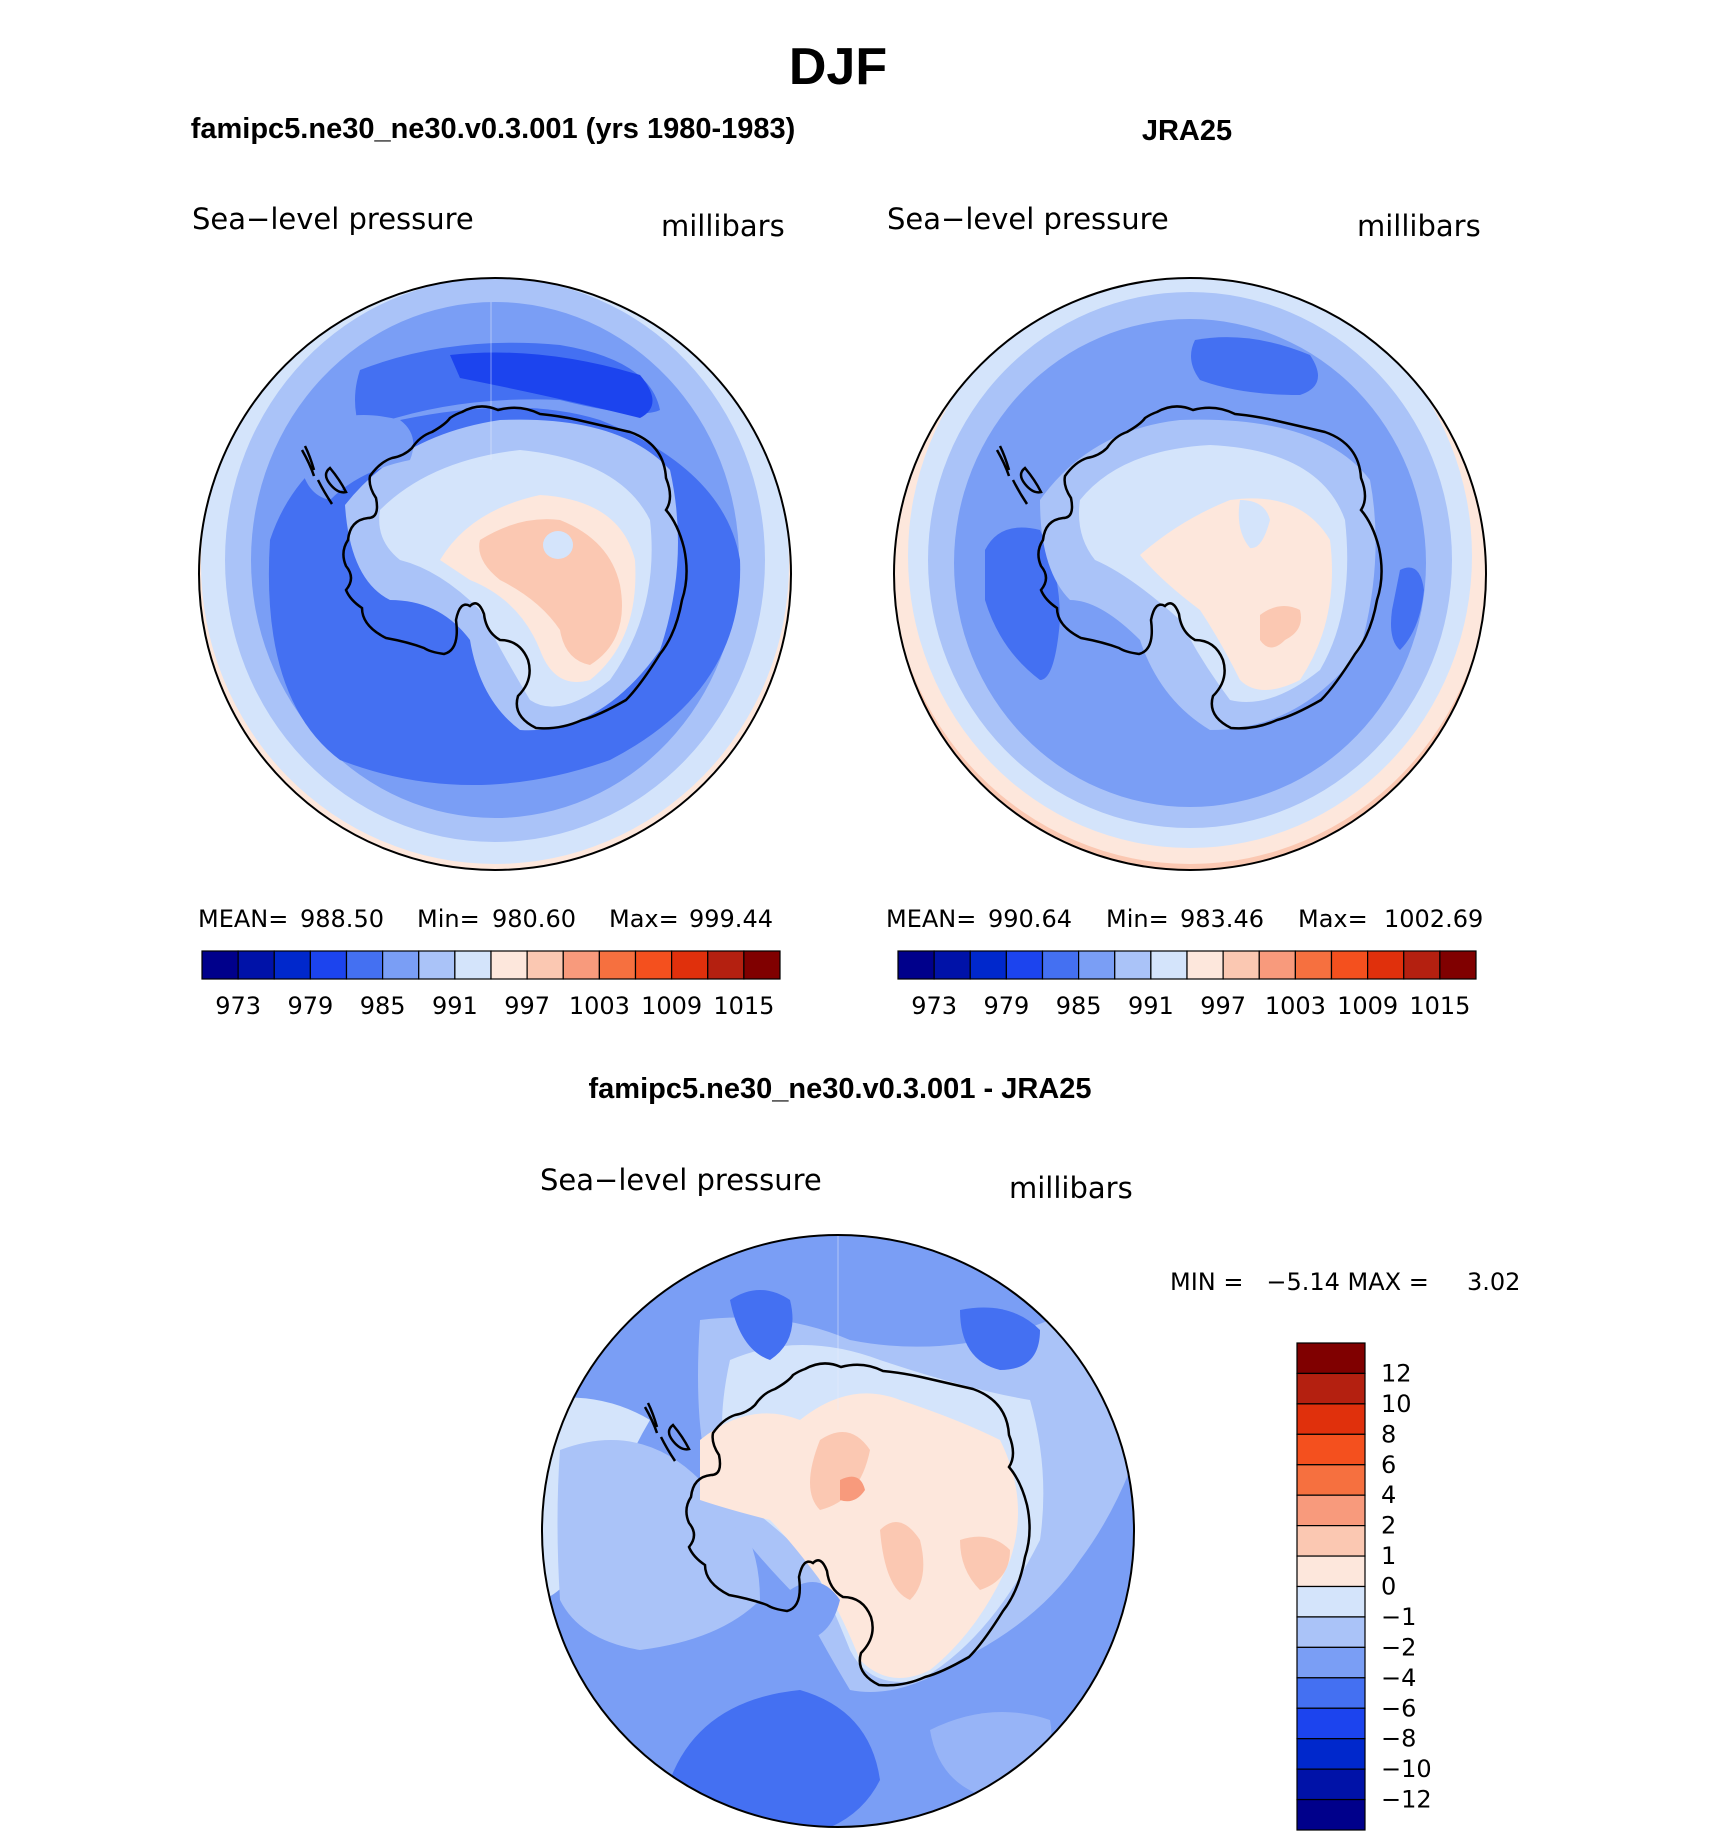 This screenshot has width=1710, height=1839. I want to click on map-difference-border, so click(838, 1531).